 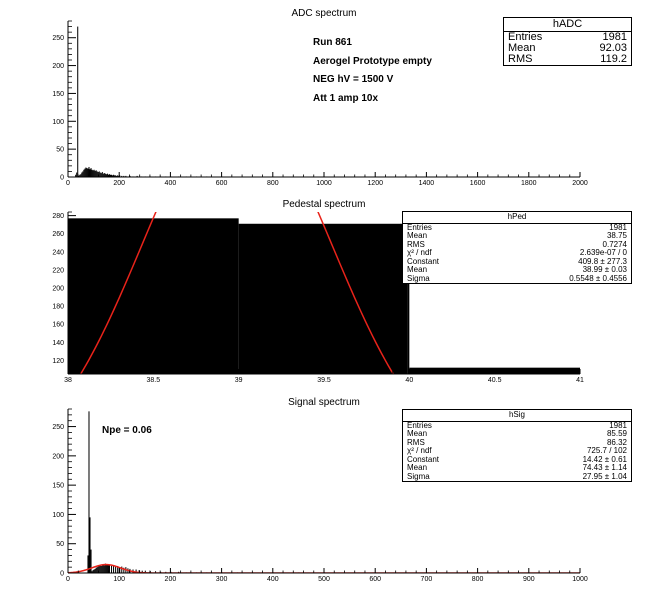 I want to click on x-tick-label: 300, so click(x=222, y=579).